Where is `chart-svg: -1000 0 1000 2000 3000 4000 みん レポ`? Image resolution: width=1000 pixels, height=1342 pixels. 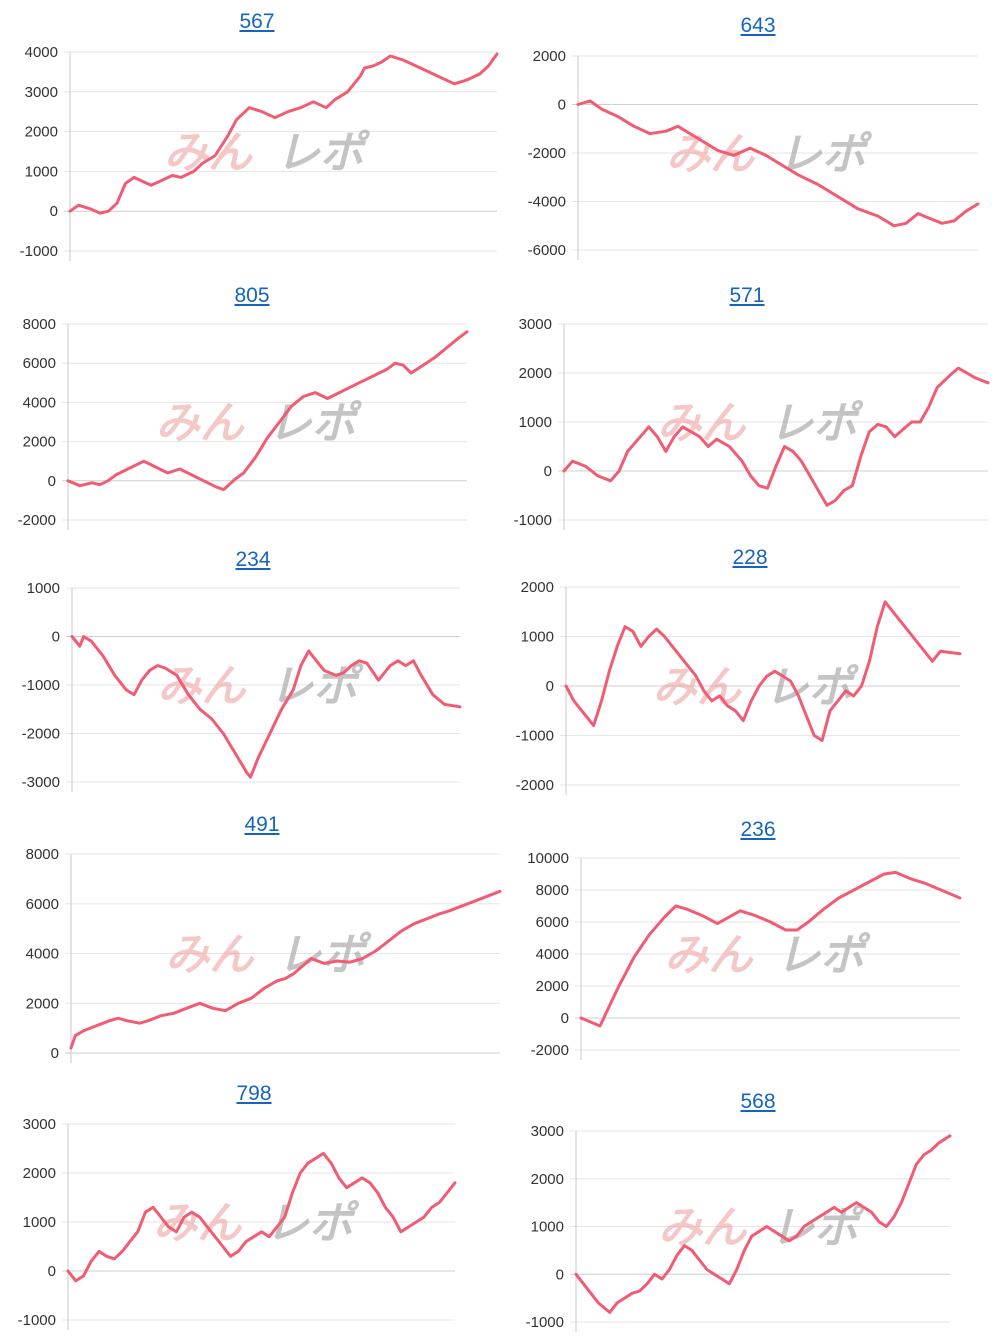
chart-svg: -1000 0 1000 2000 3000 4000 みん レポ is located at coordinates (259, 152).